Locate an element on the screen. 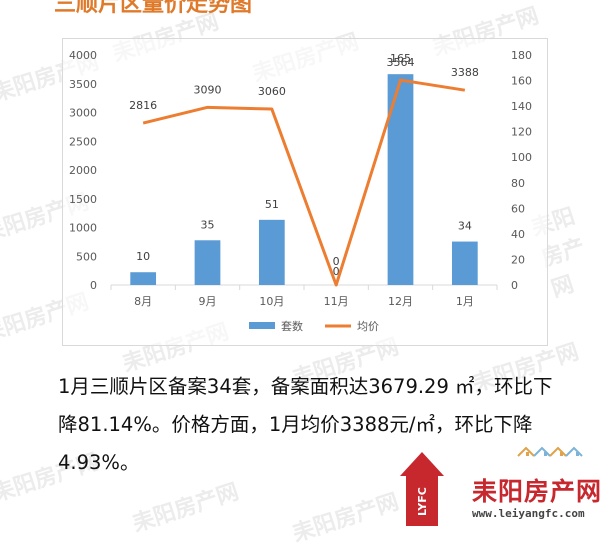 Image resolution: width=603 pixels, height=548 pixels. line-data-label: 3090 is located at coordinates (208, 89).